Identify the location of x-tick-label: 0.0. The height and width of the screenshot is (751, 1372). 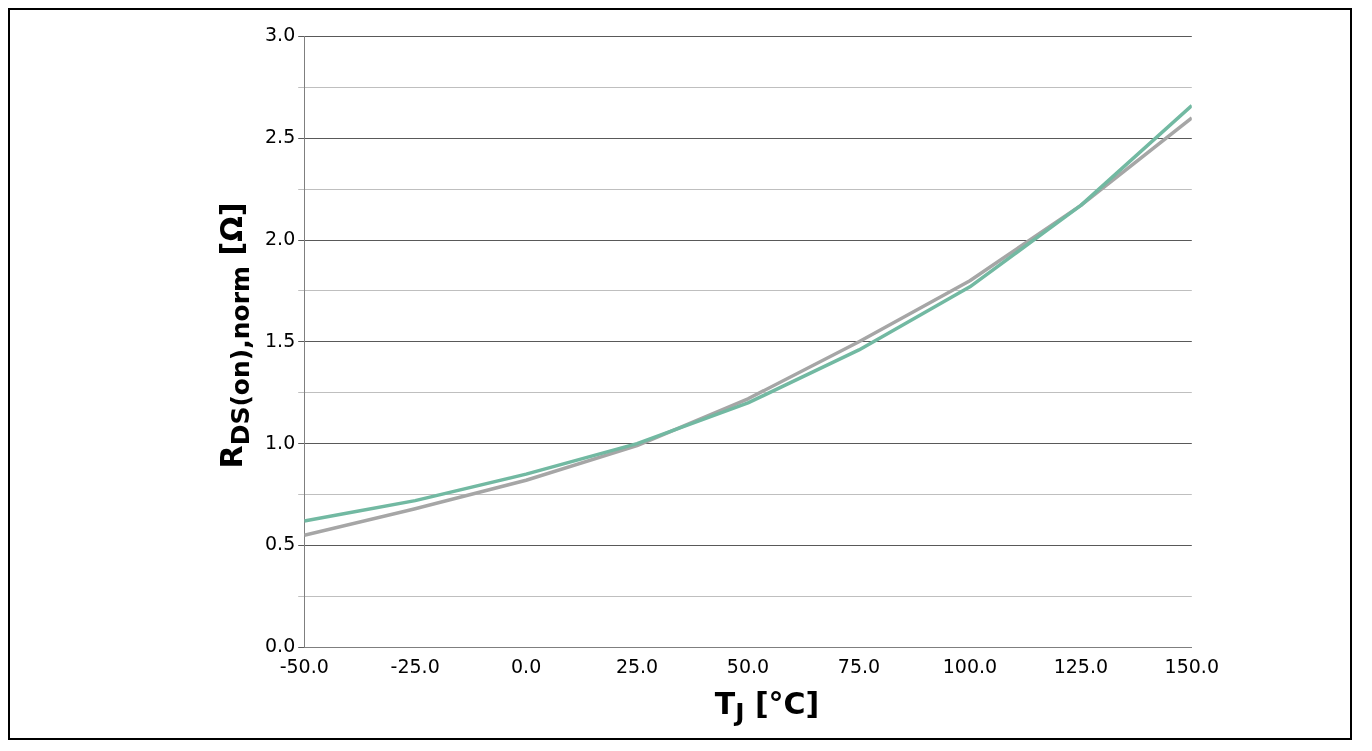
(526, 665).